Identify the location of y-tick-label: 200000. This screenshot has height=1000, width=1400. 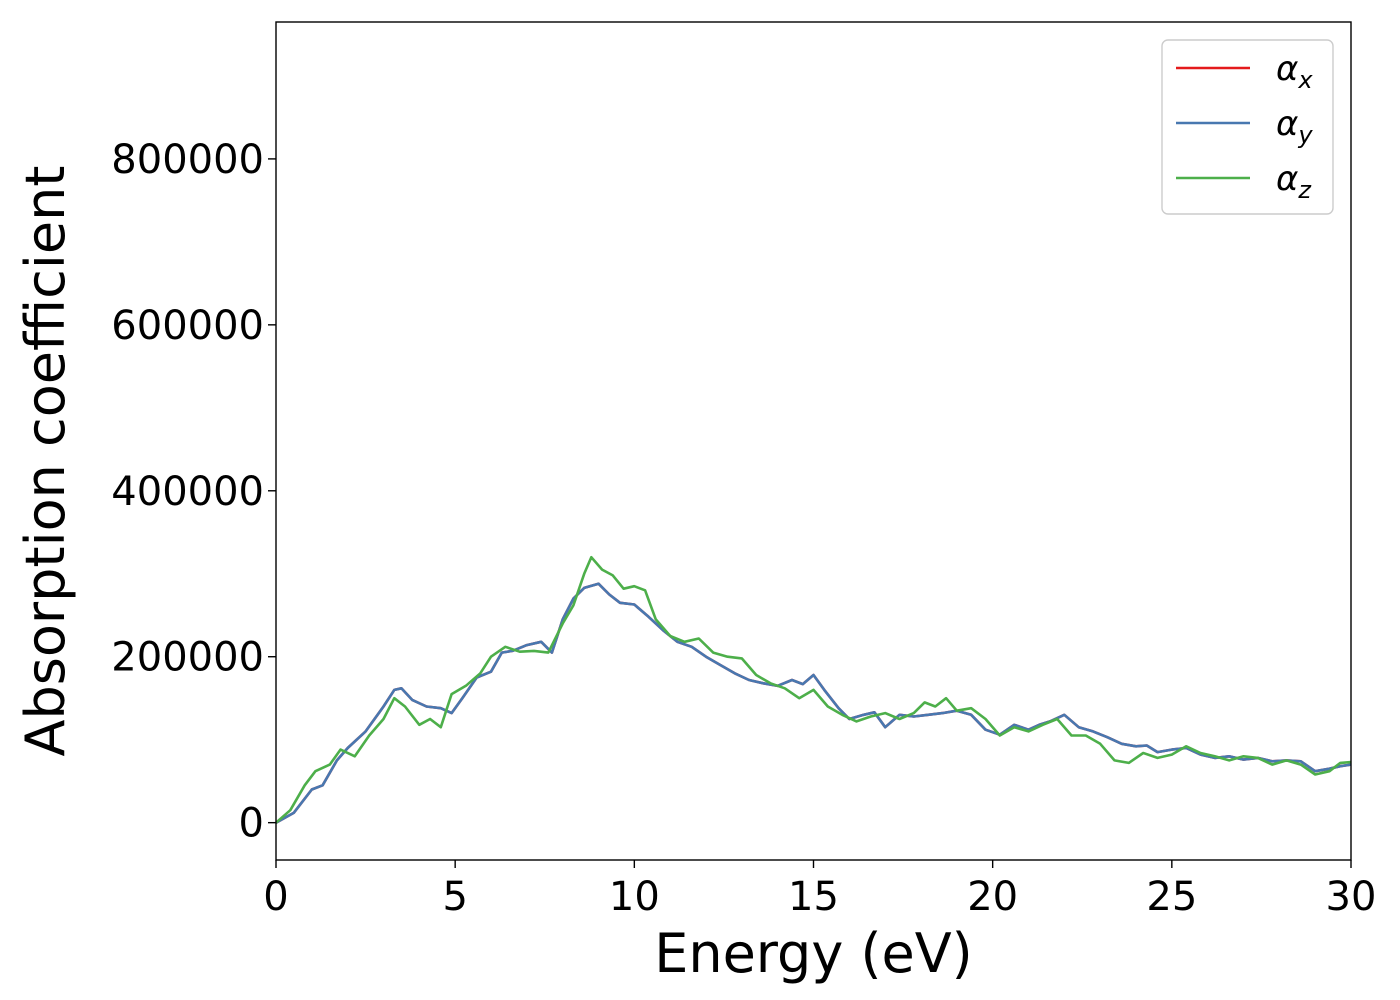
(187, 658).